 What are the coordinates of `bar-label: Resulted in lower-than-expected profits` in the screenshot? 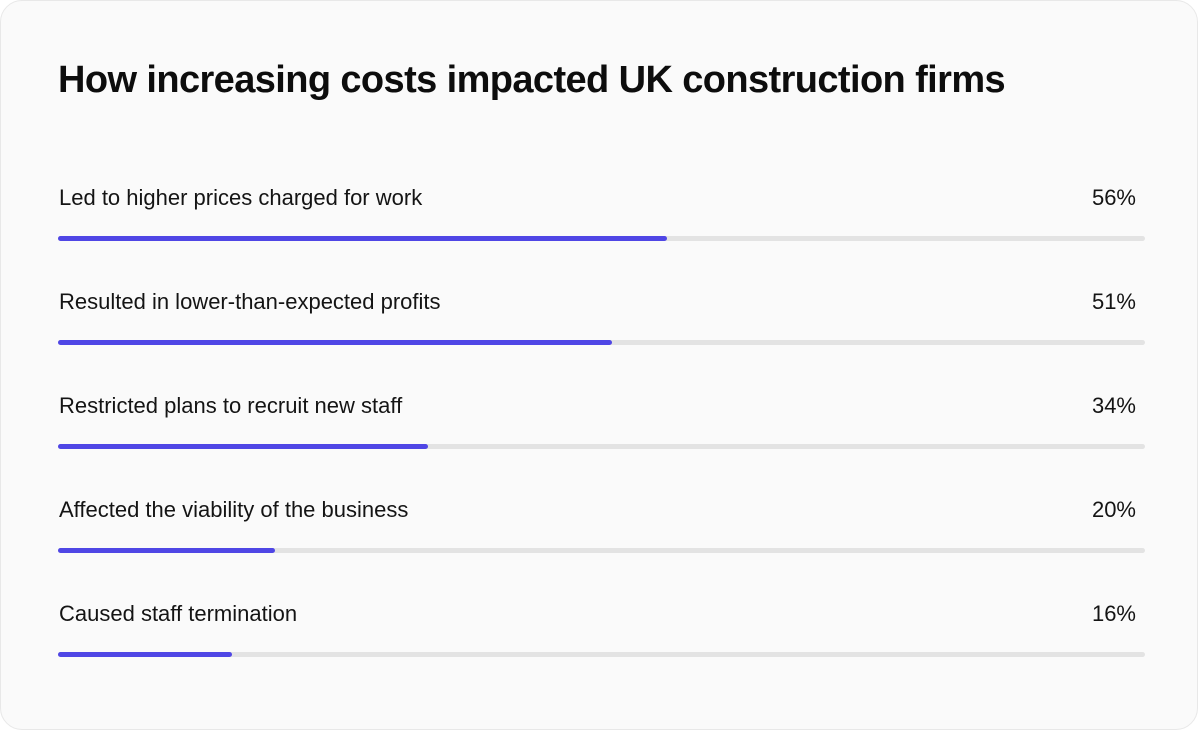 It's located at (250, 301).